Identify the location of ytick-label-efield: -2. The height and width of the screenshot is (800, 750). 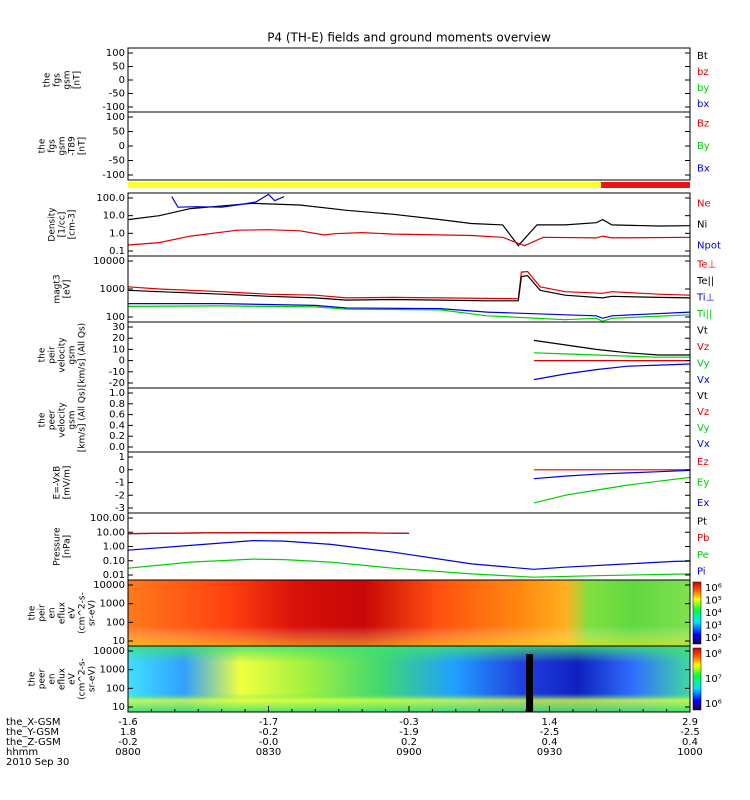
(120, 495).